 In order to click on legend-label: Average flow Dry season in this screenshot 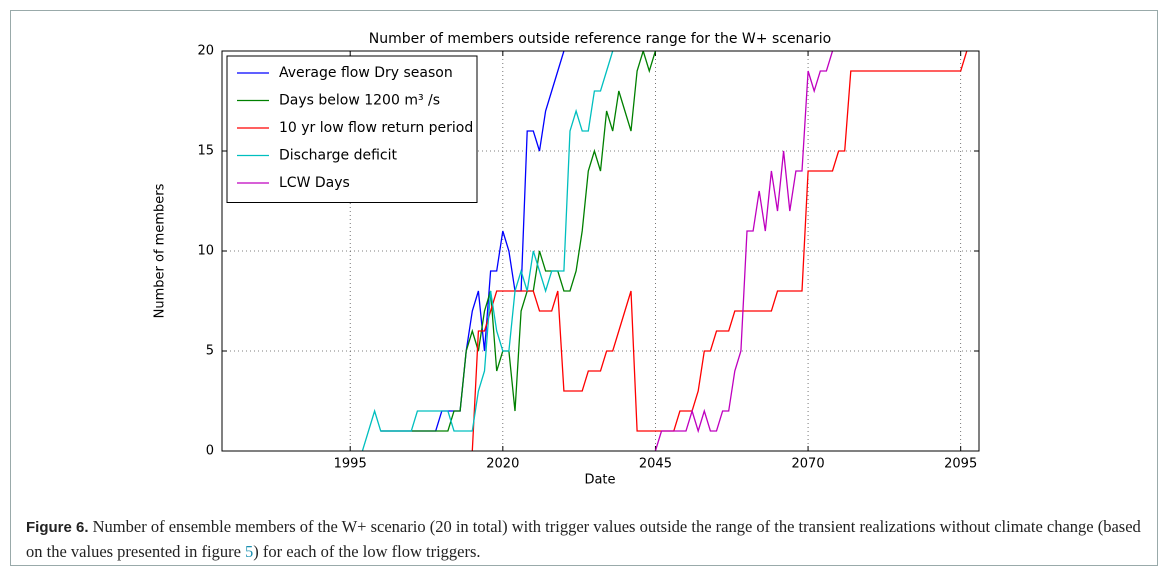, I will do `click(366, 73)`.